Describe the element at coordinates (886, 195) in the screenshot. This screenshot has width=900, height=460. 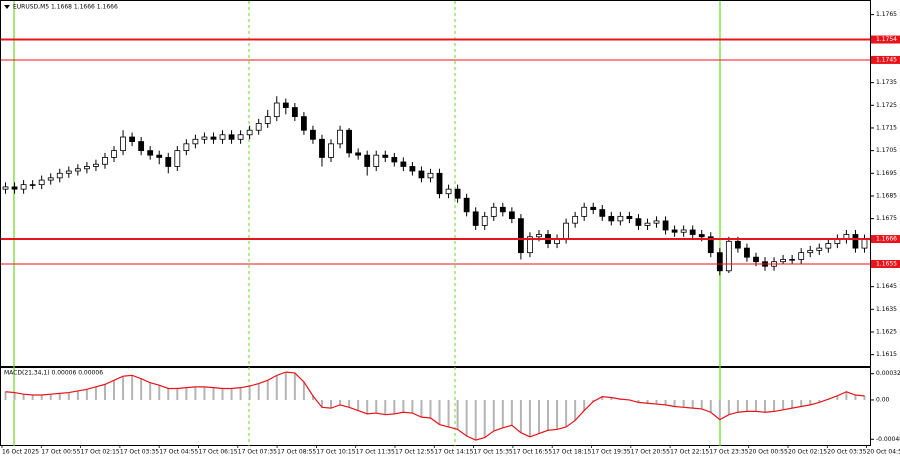
I see `y-tick-label: 1.1685` at that location.